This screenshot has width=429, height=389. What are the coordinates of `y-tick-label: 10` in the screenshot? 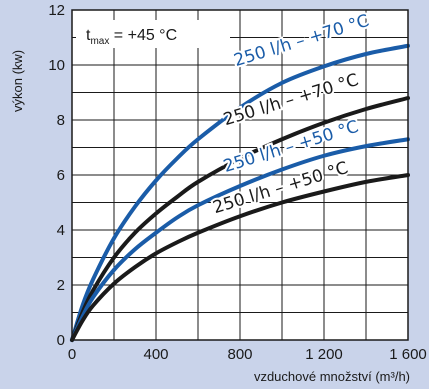 It's located at (56, 65).